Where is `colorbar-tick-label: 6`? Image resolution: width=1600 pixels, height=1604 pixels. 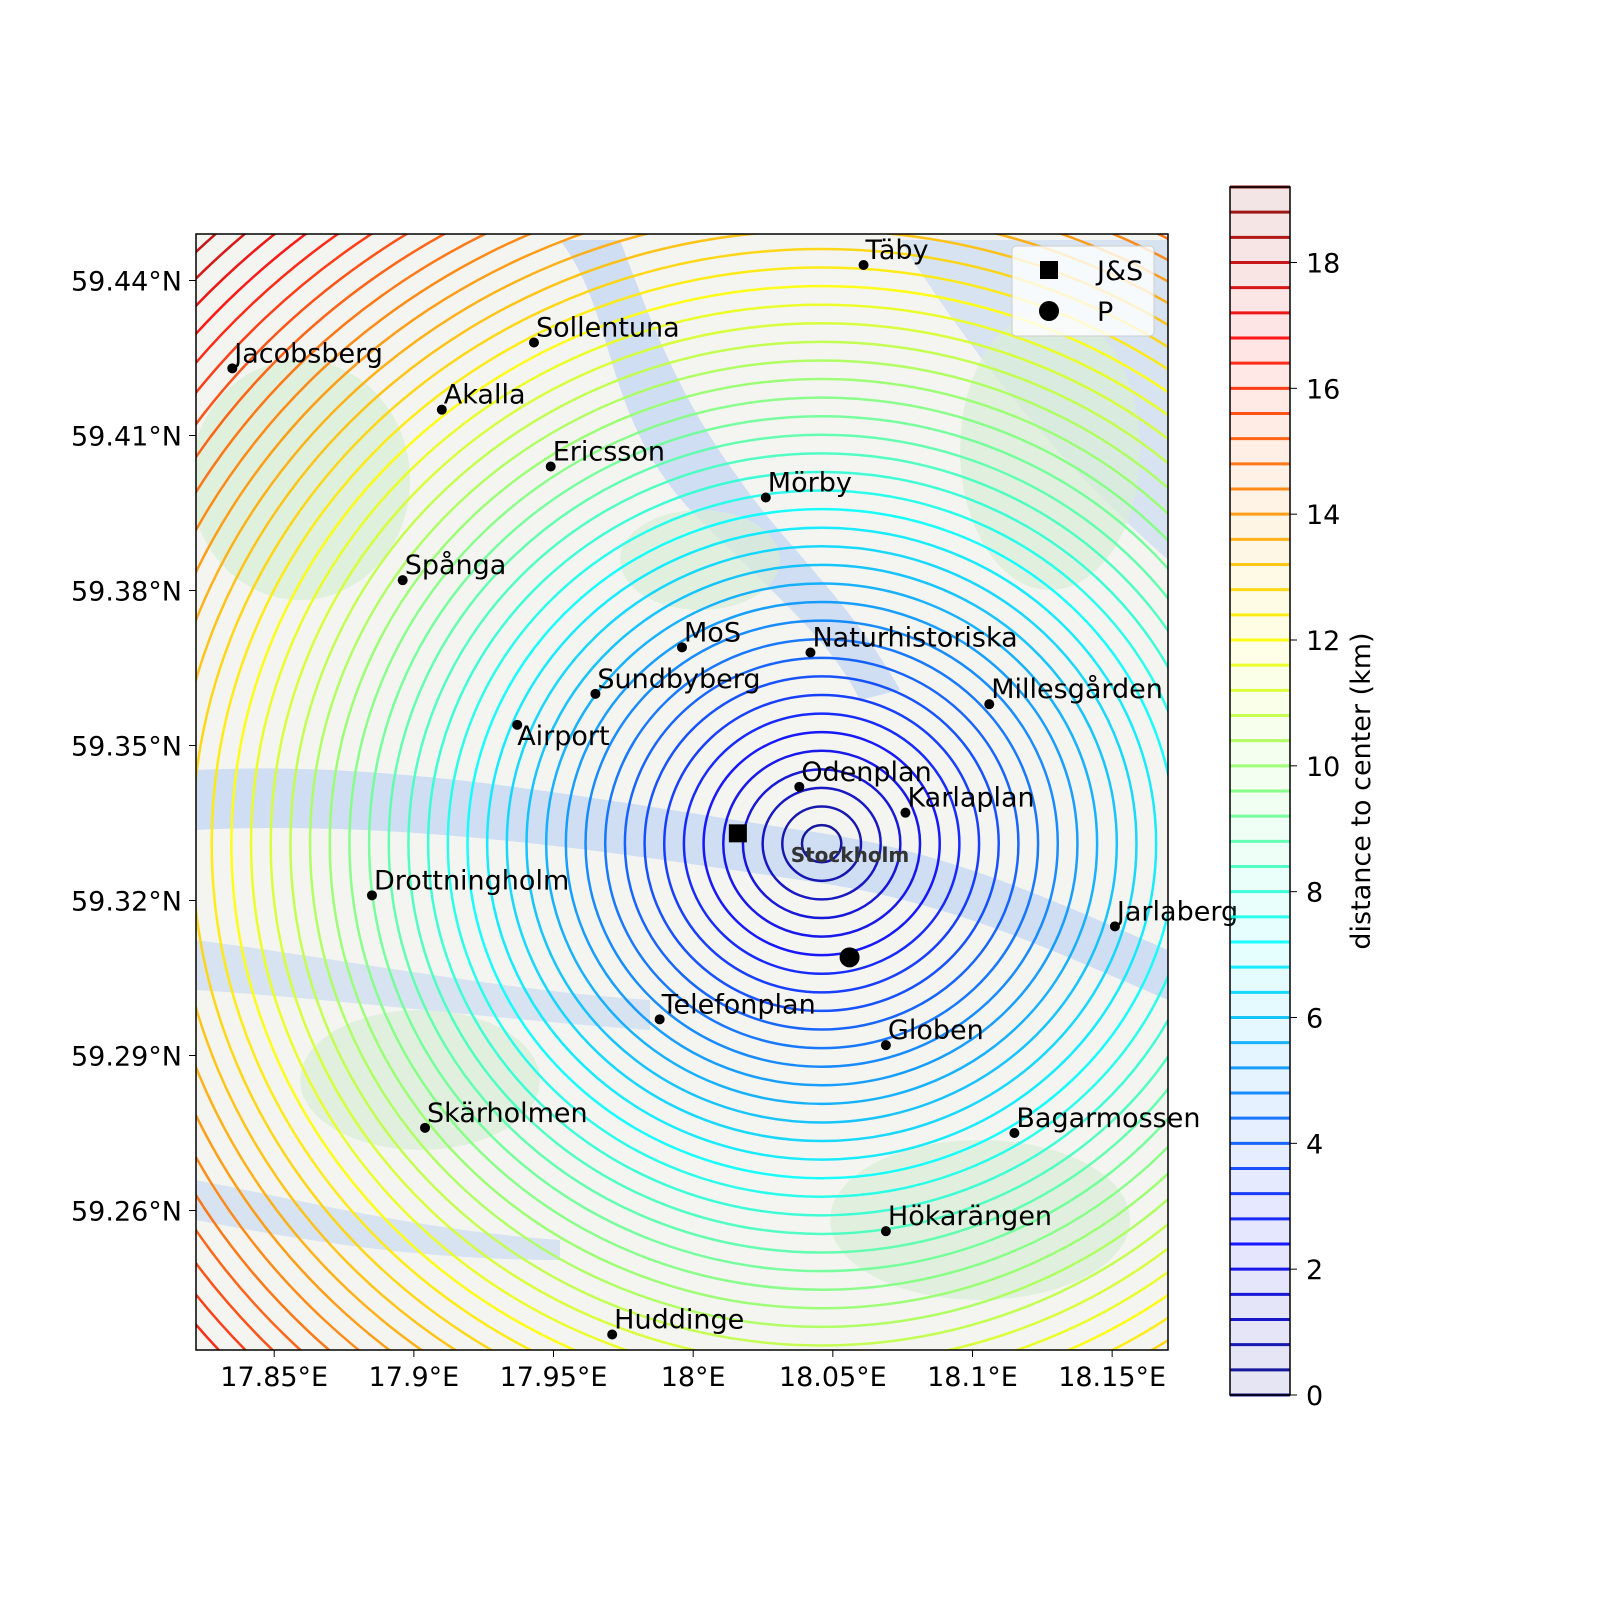
colorbar-tick-label: 6 is located at coordinates (1314, 1019).